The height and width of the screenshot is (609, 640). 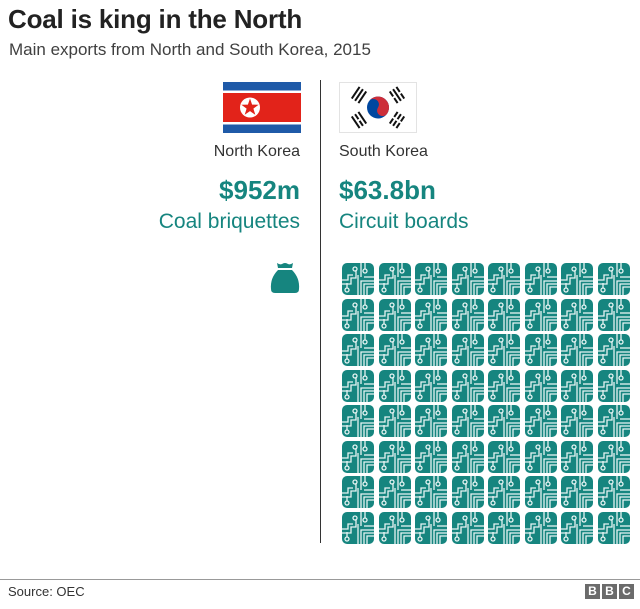 What do you see at coordinates (262, 107) in the screenshot?
I see `north-korea-flag-icon` at bounding box center [262, 107].